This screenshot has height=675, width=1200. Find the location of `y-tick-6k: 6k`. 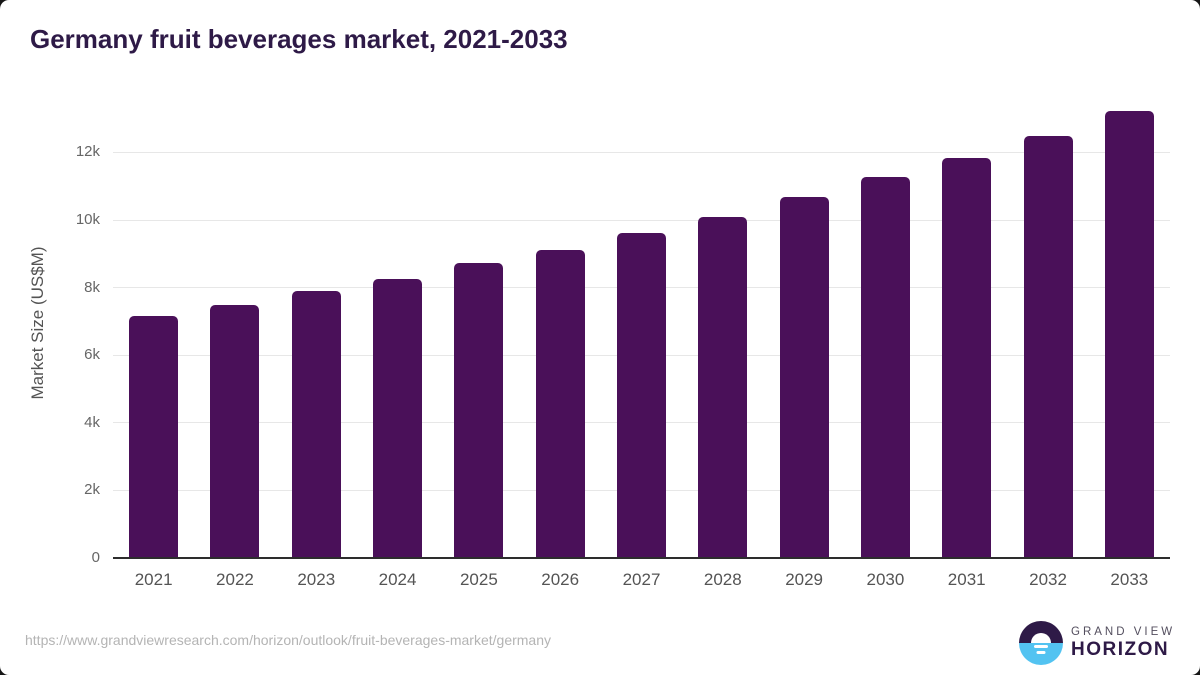

y-tick-6k: 6k is located at coordinates (92, 355).